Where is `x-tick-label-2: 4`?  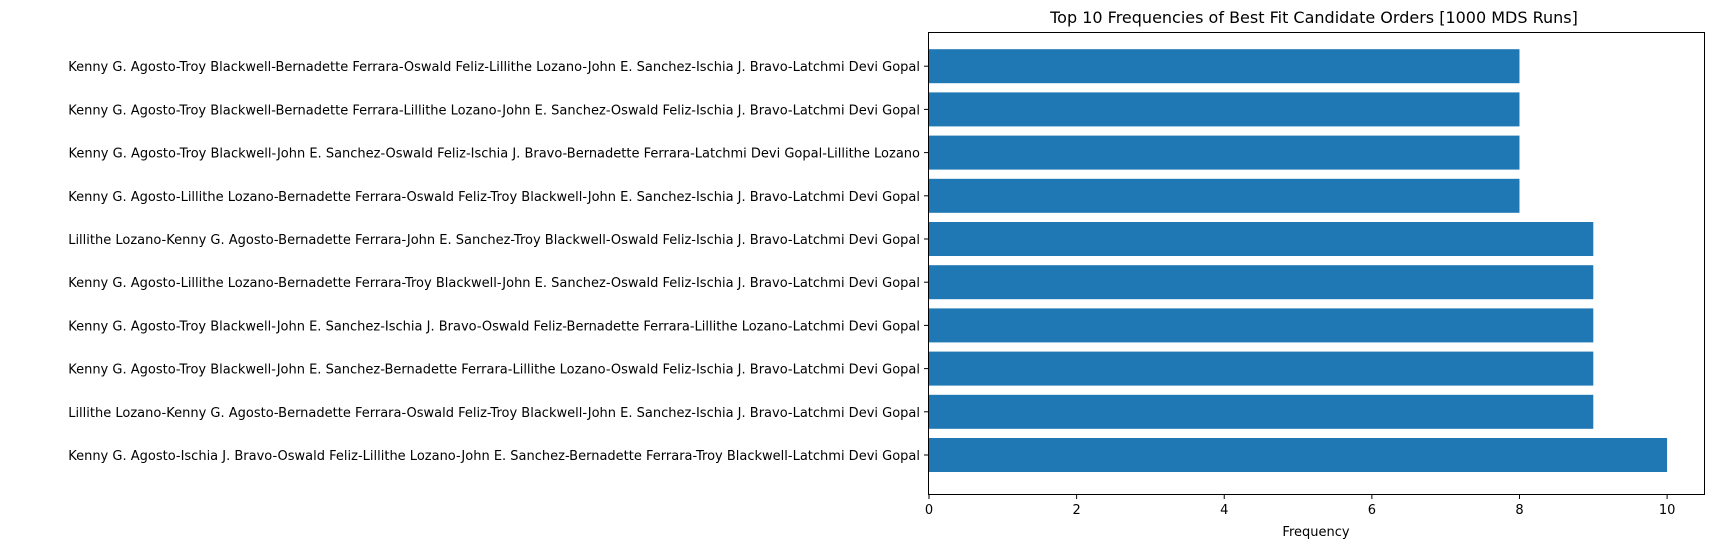
x-tick-label-2: 4 is located at coordinates (1224, 510).